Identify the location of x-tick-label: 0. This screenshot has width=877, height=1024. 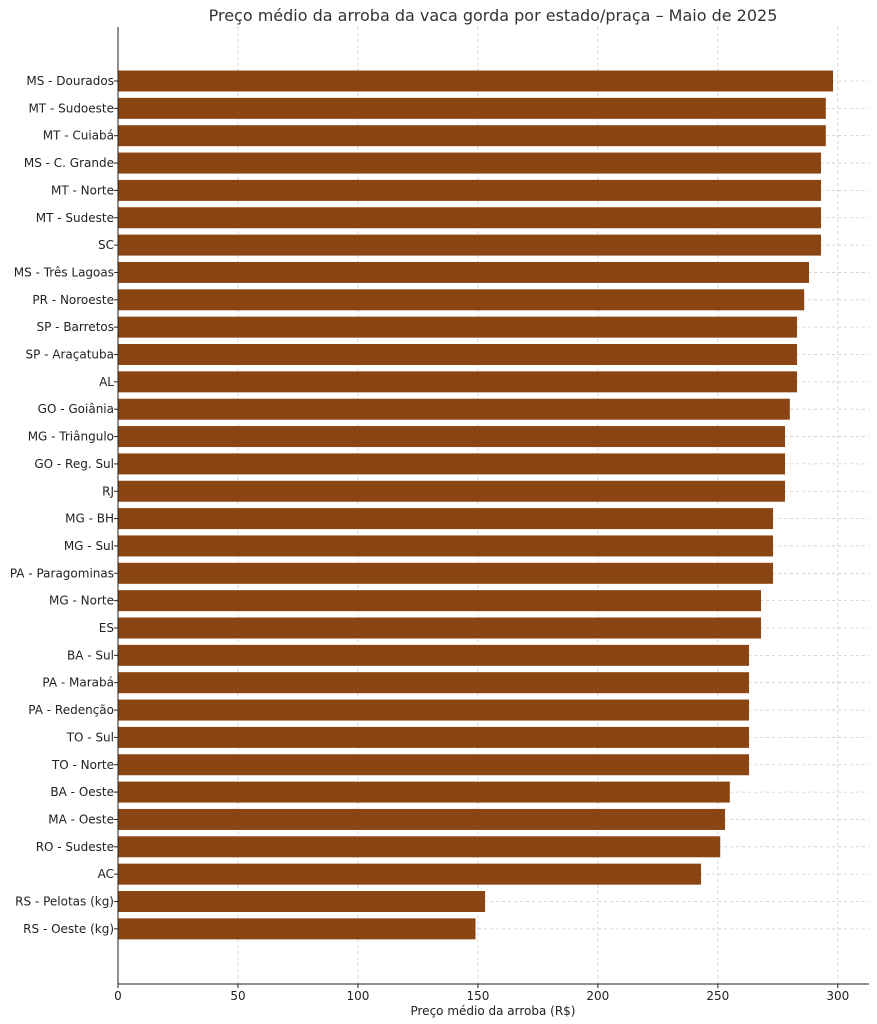
(118, 996).